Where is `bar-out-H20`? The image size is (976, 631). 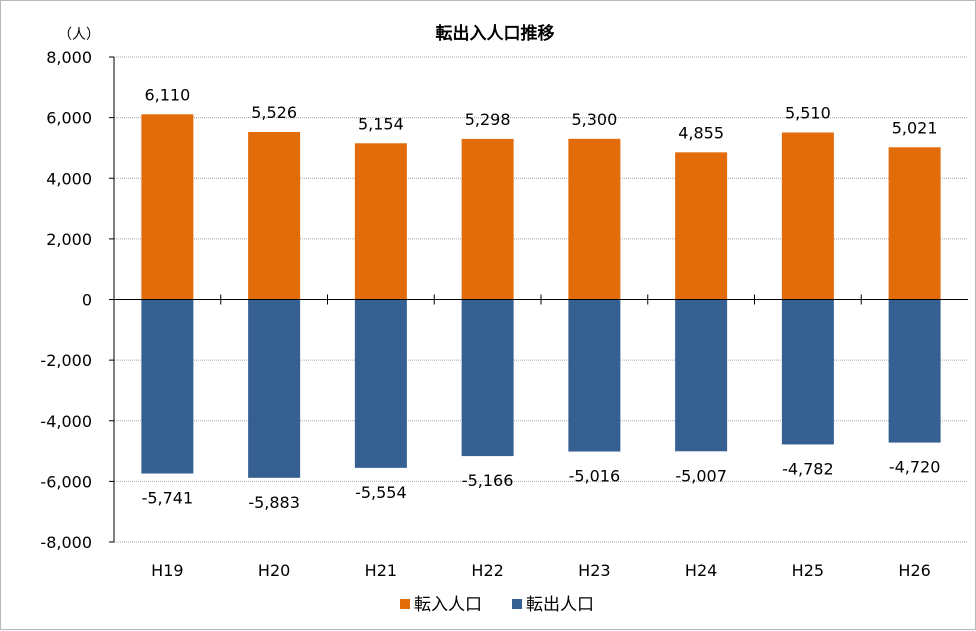 bar-out-H20 is located at coordinates (274, 388).